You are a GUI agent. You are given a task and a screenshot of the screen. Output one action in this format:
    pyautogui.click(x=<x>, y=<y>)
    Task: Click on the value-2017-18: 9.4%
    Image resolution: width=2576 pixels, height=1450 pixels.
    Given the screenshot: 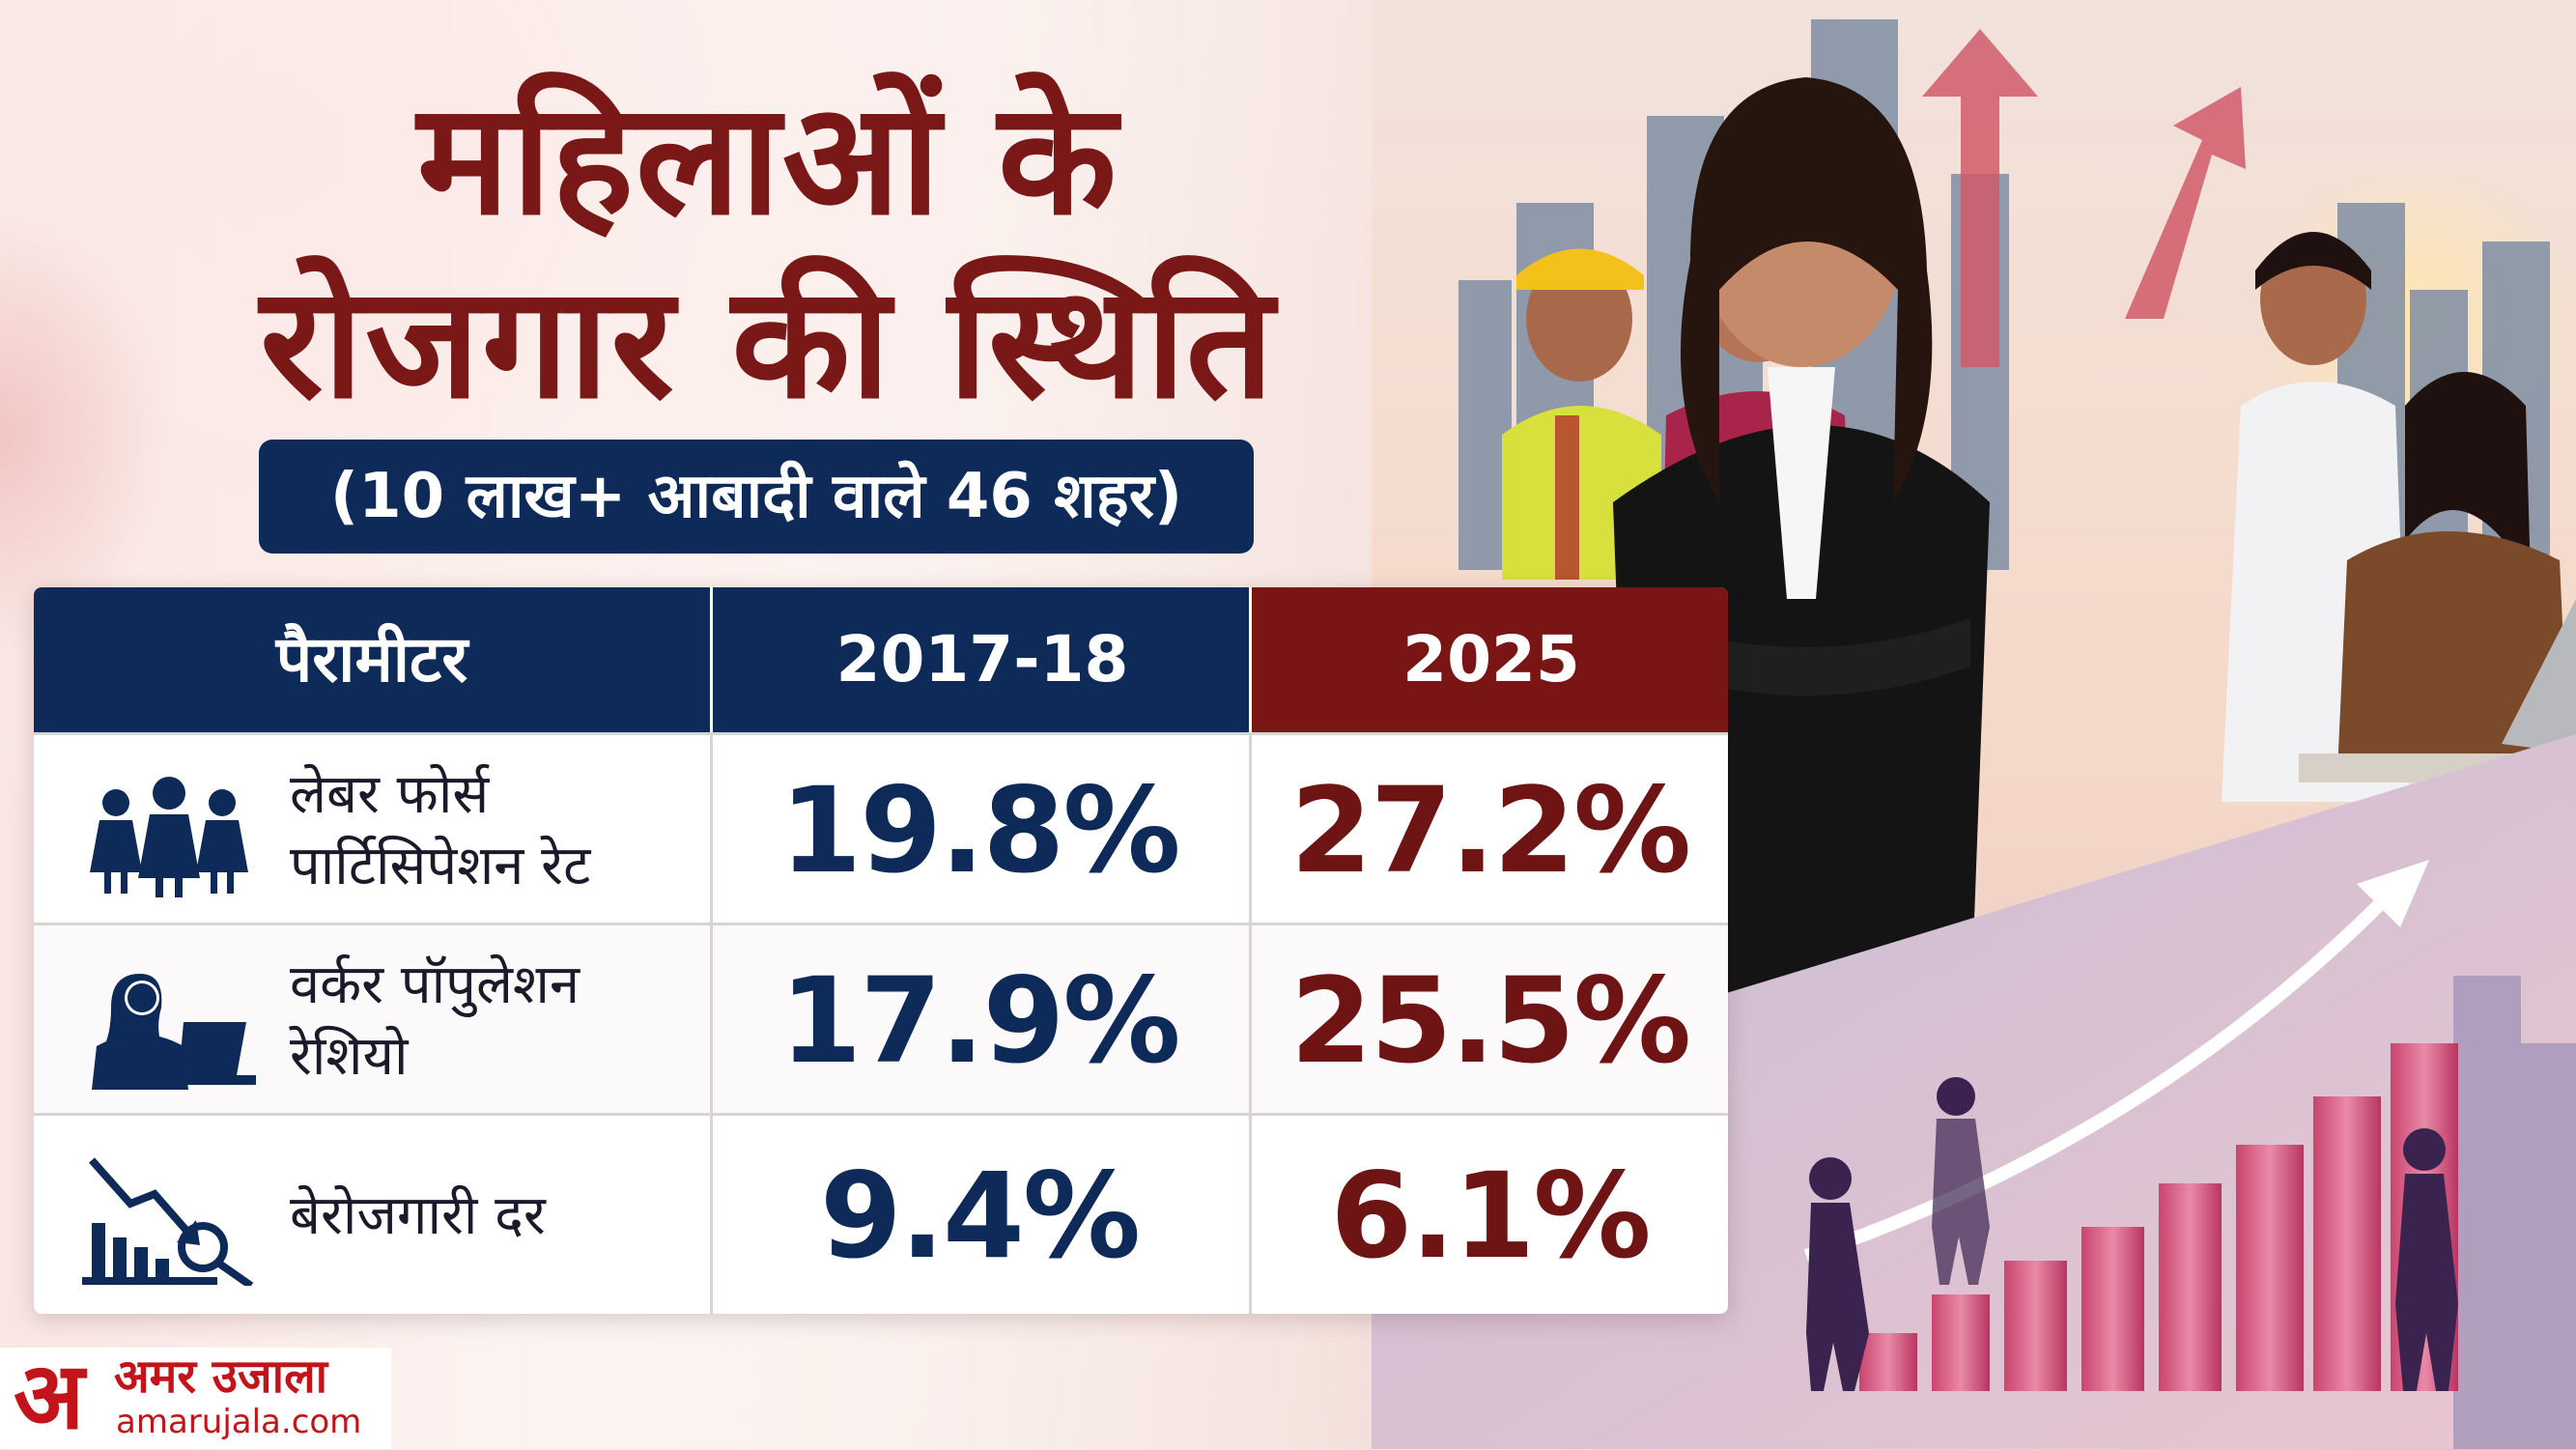 What is the action you would take?
    pyautogui.click(x=980, y=1217)
    